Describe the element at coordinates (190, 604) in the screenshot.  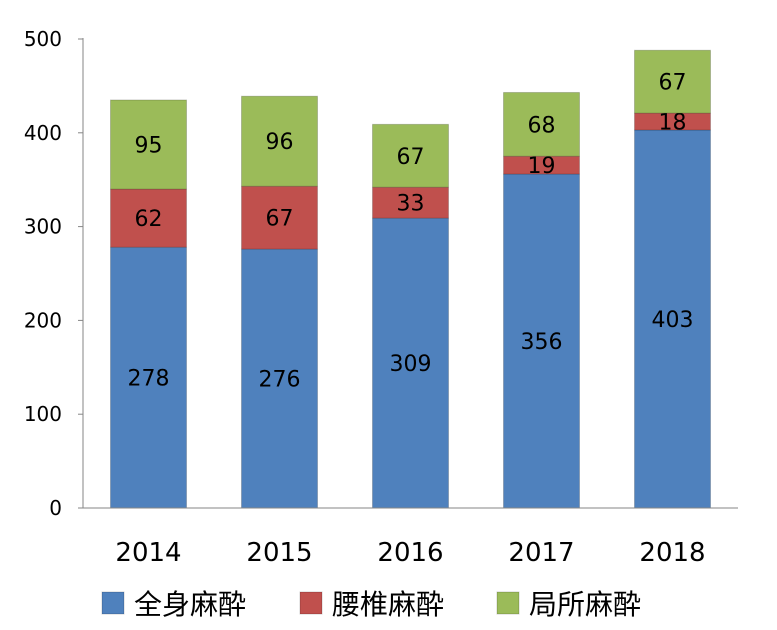
I see `legend-label: 全身麻酔` at that location.